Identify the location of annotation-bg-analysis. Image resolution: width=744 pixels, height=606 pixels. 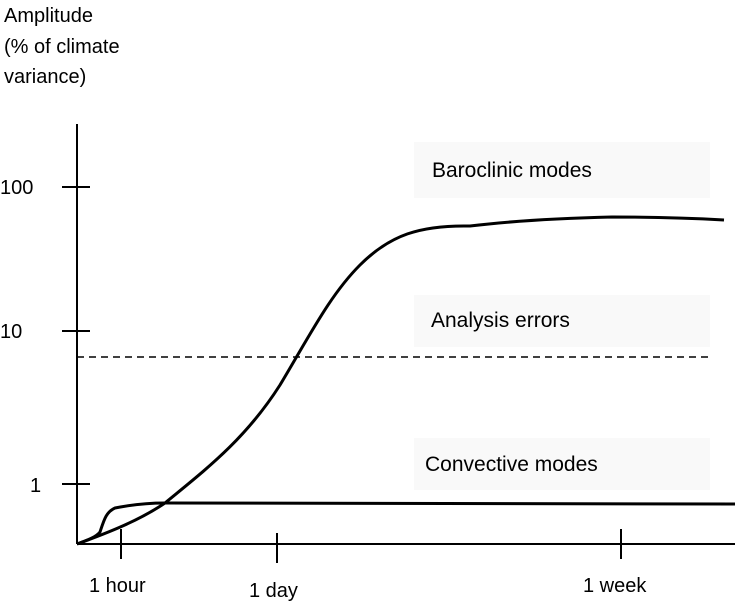
(562, 321).